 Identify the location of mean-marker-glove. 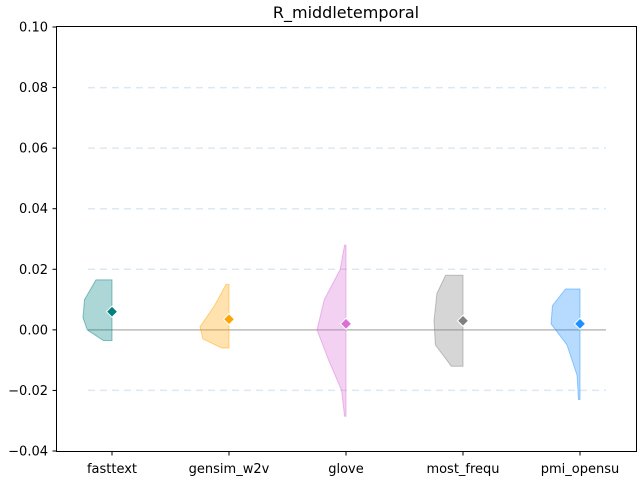
(346, 324).